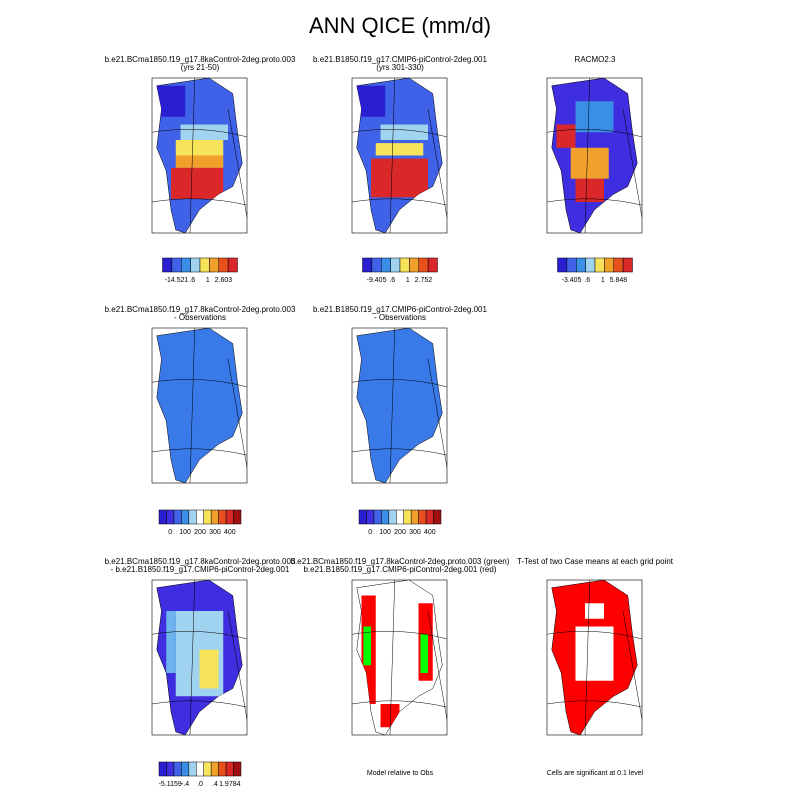 This screenshot has height=800, width=800. I want to click on colorbar-label: 2.752, so click(424, 280).